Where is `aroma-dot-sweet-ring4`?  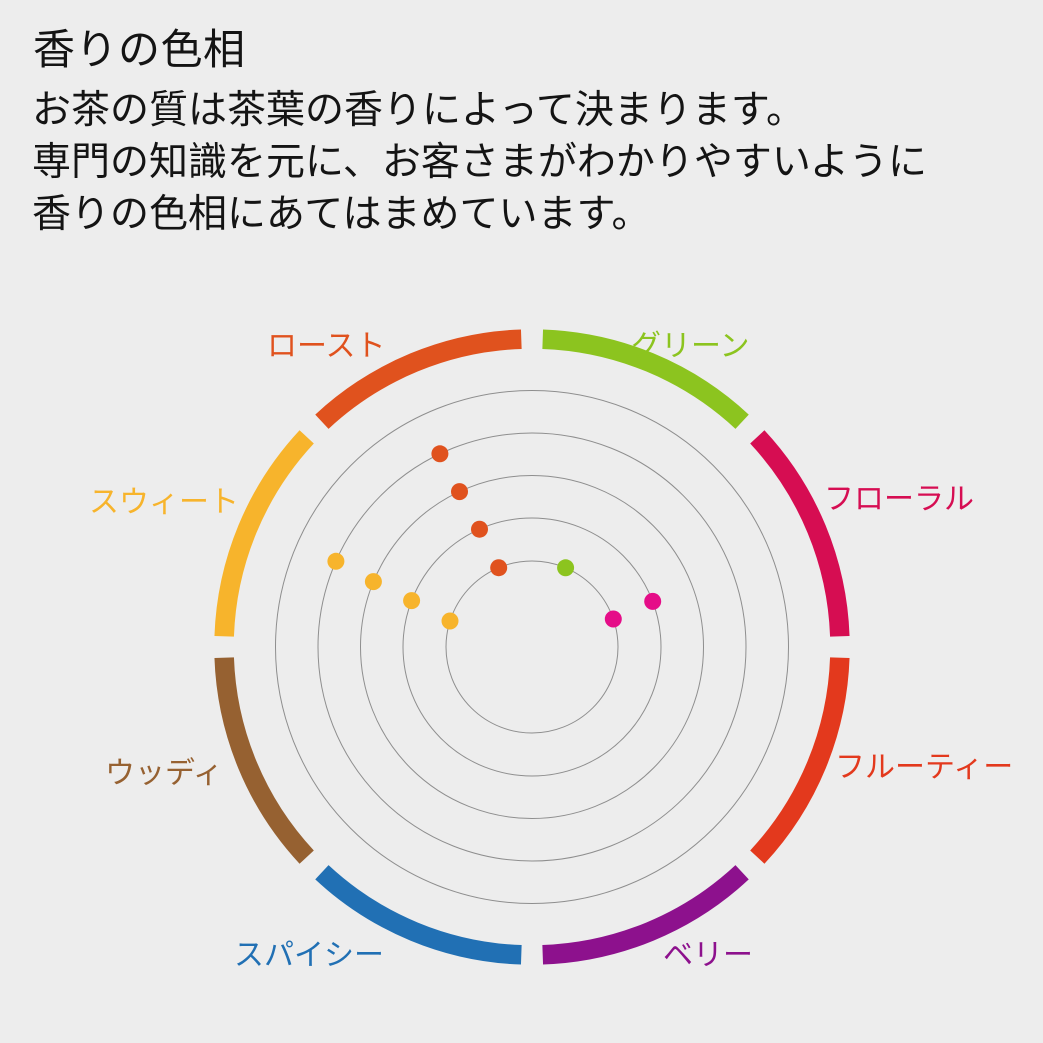 aroma-dot-sweet-ring4 is located at coordinates (336, 561).